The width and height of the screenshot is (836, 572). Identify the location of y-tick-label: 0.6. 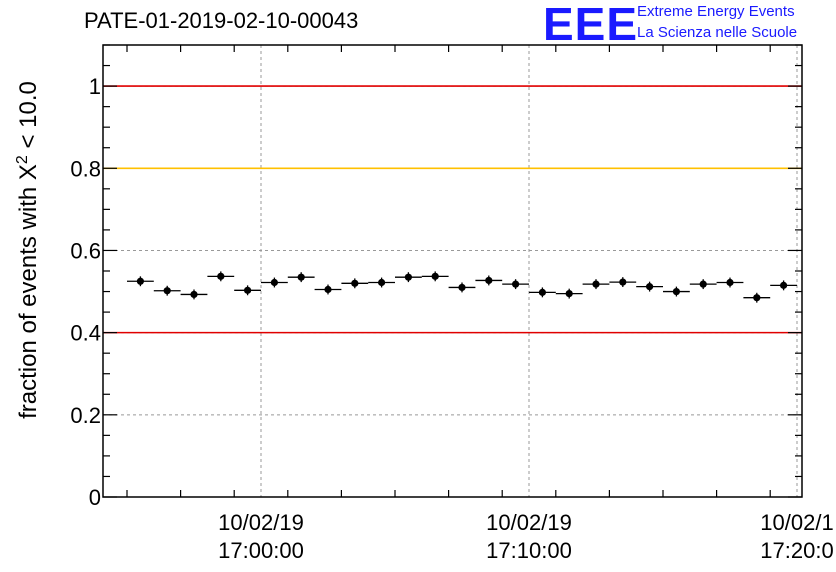
(85, 250).